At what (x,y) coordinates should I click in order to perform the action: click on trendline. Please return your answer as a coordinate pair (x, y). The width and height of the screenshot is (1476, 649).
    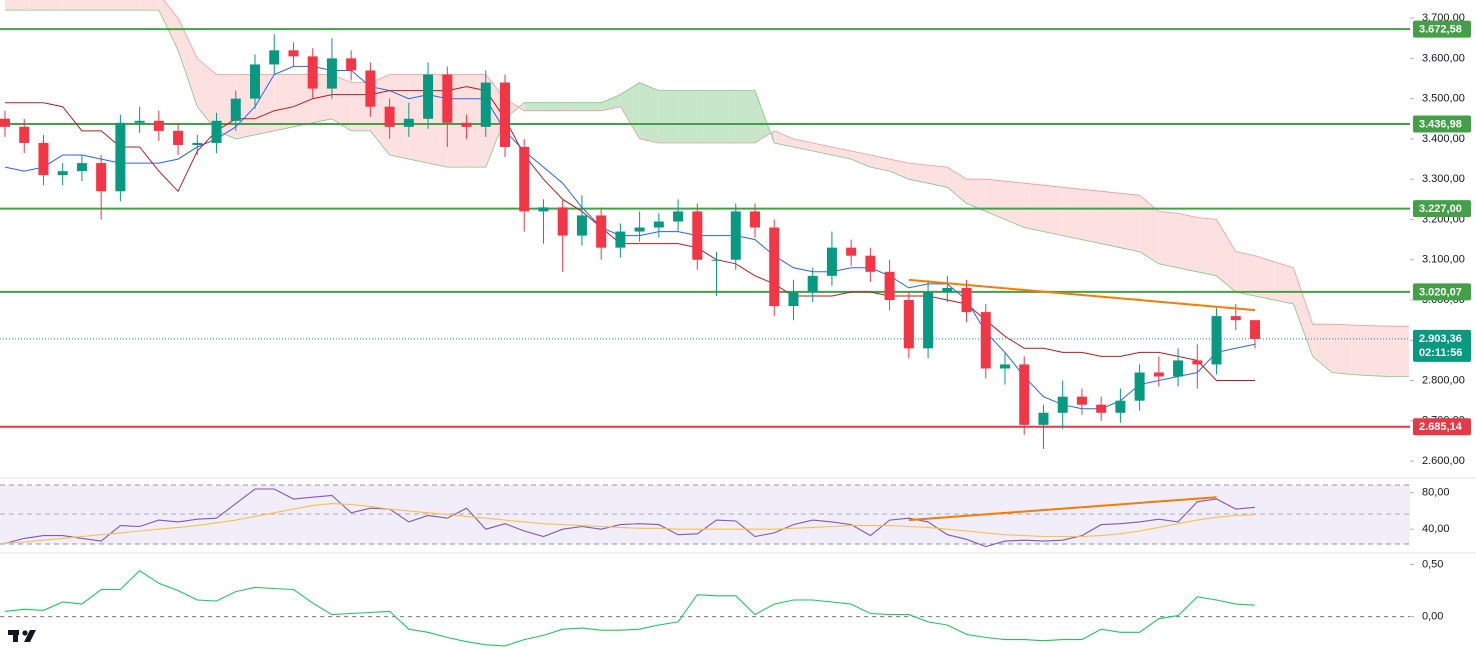
    Looking at the image, I should click on (1062, 509).